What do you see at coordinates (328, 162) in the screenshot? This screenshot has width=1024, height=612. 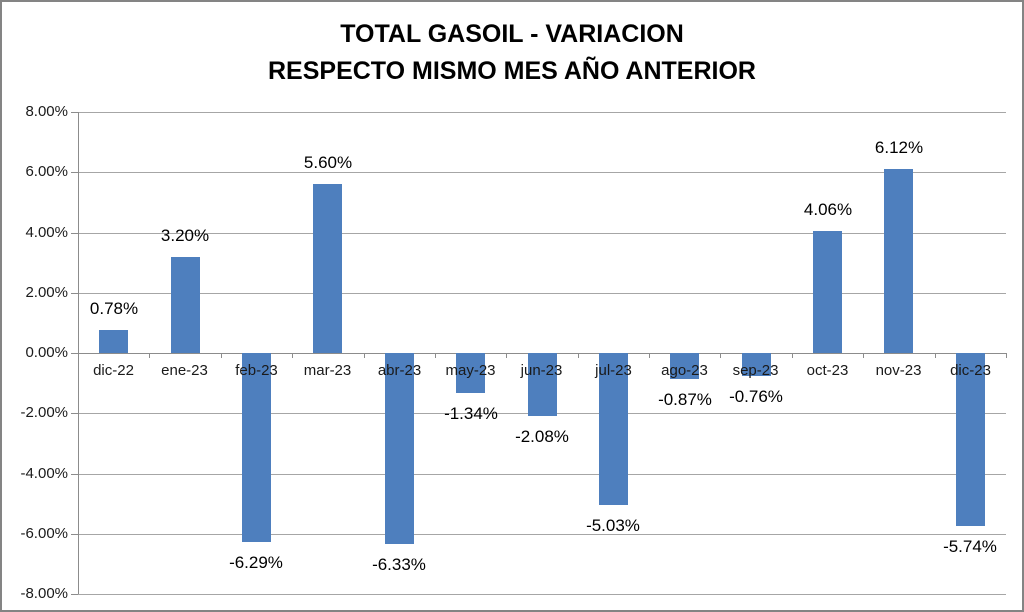 I see `data-label-mar-23: 5.60%` at bounding box center [328, 162].